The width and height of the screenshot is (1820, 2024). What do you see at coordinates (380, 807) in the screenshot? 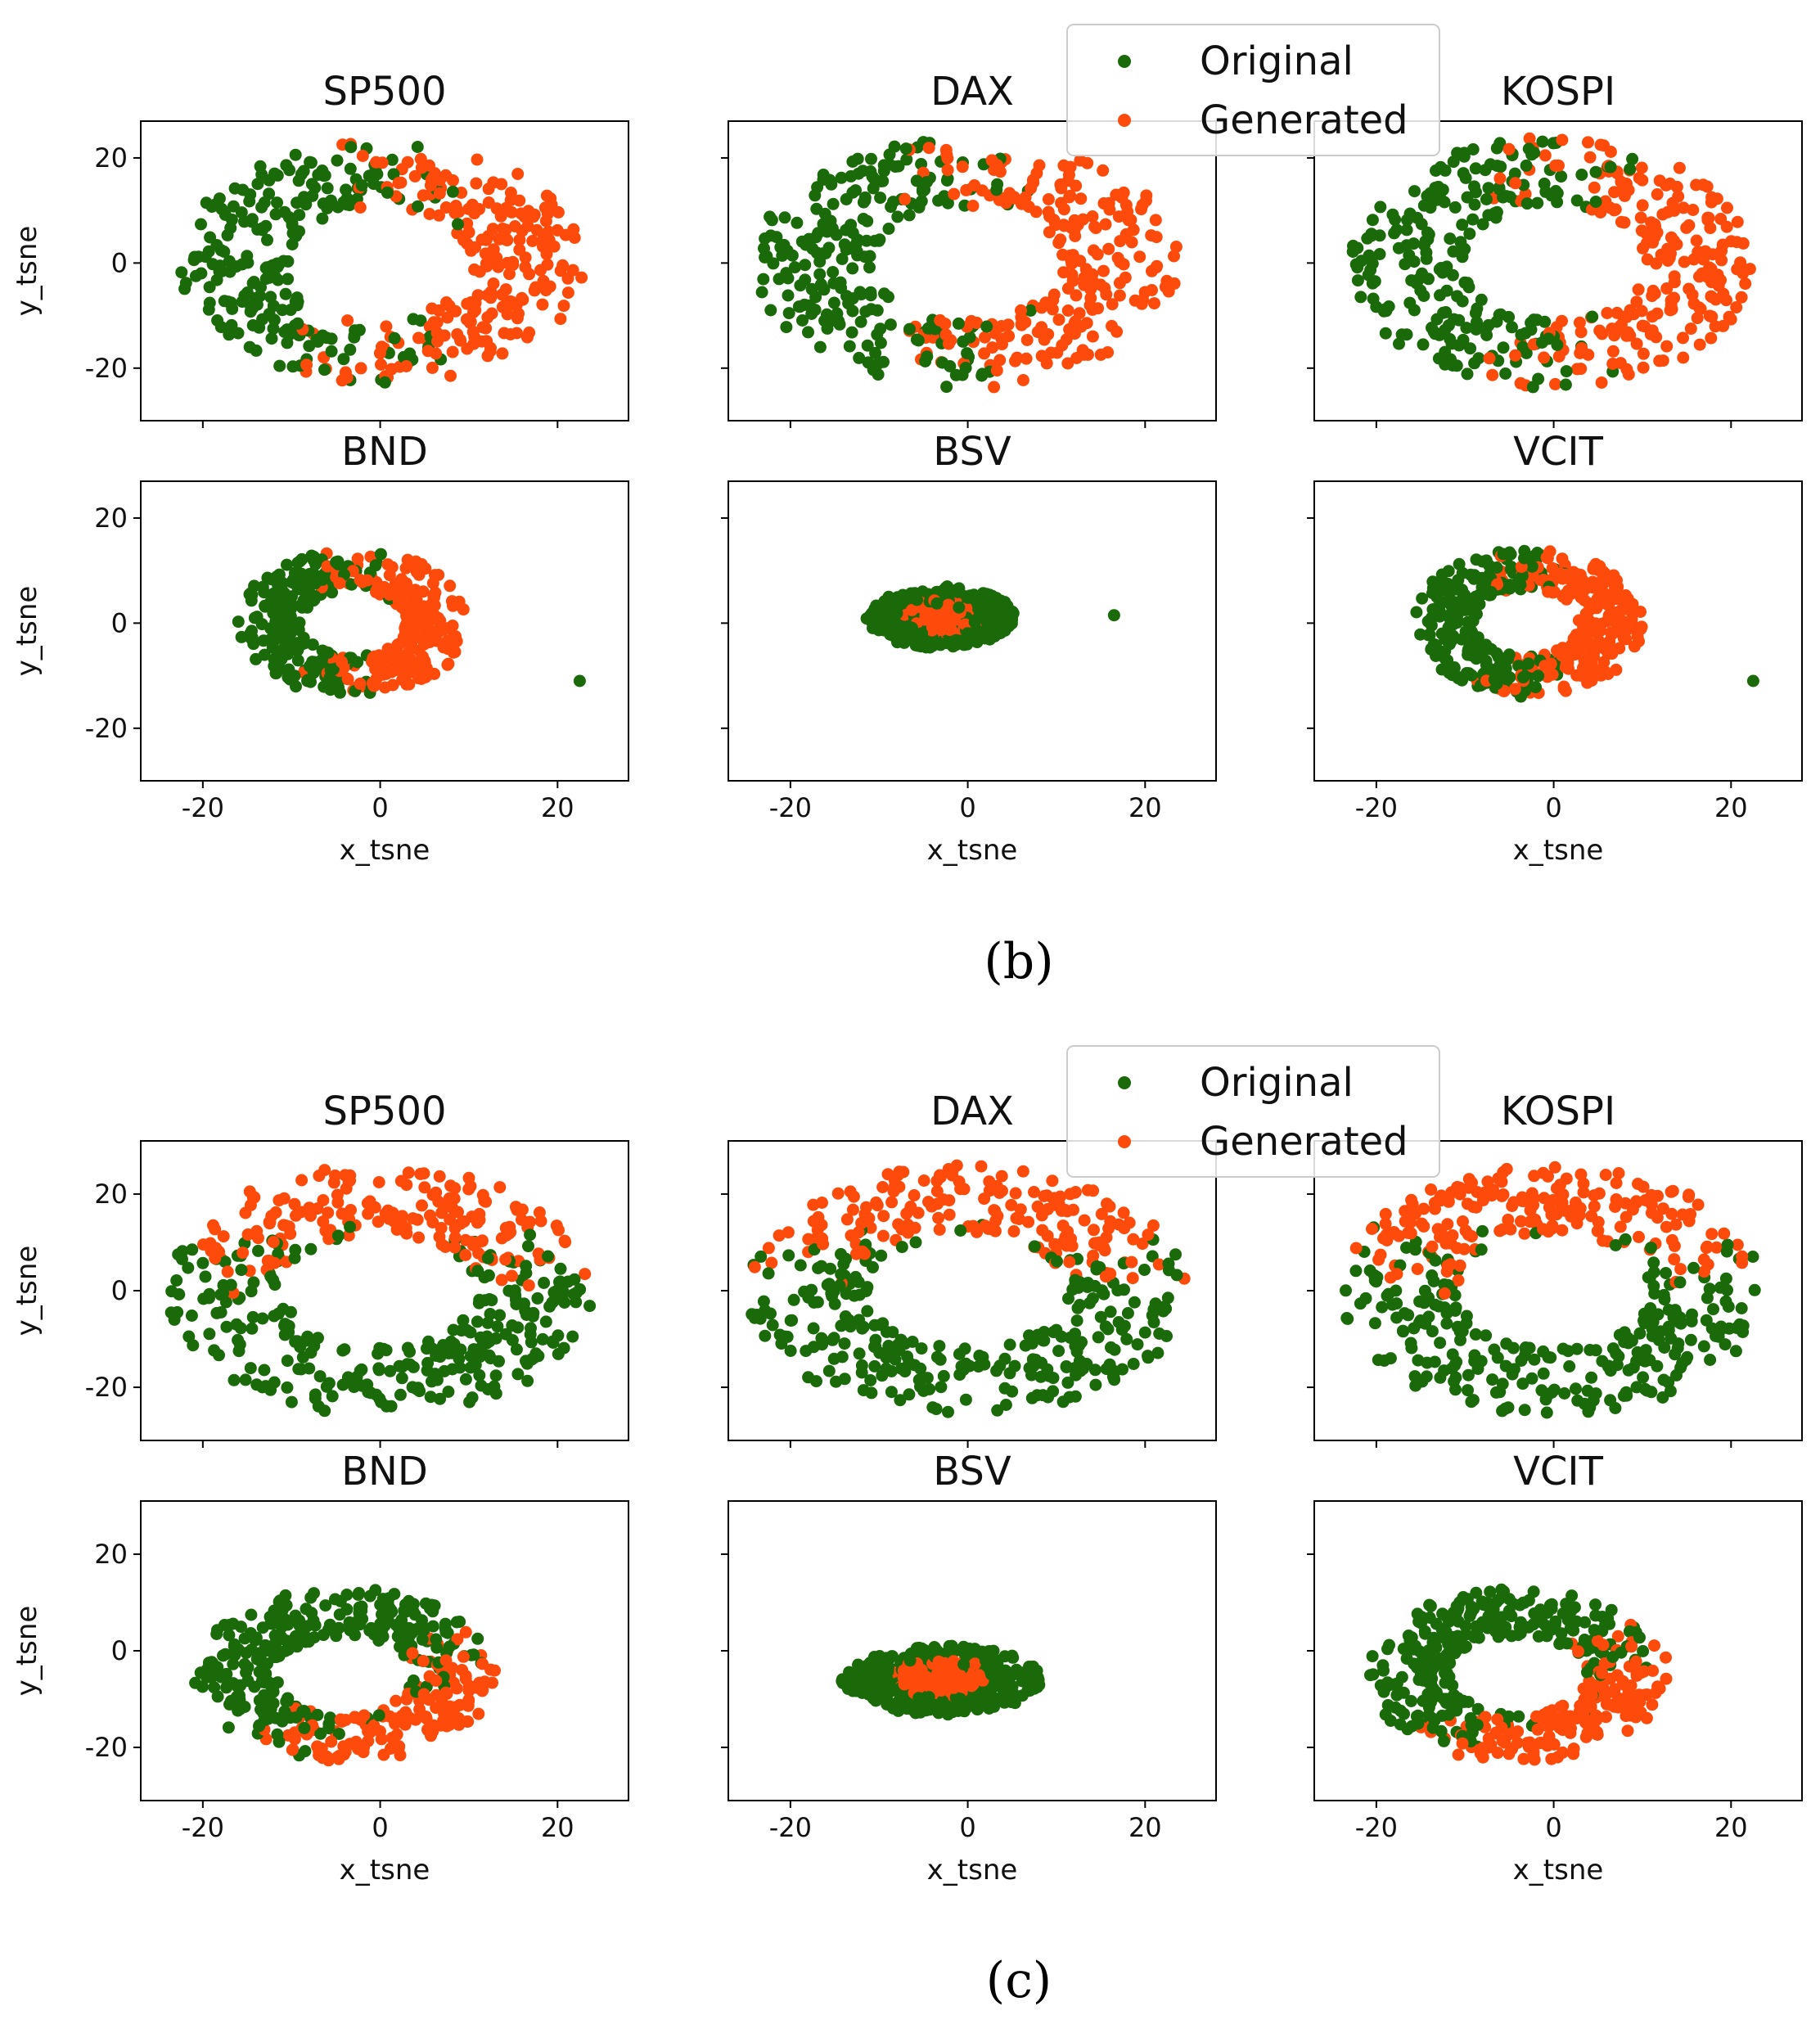
I see `x-tick-label: 0` at bounding box center [380, 807].